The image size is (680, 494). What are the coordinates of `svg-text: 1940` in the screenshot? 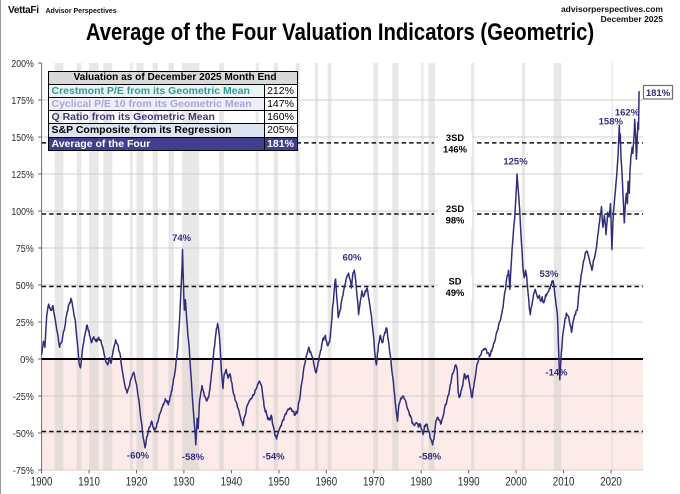 It's located at (232, 483).